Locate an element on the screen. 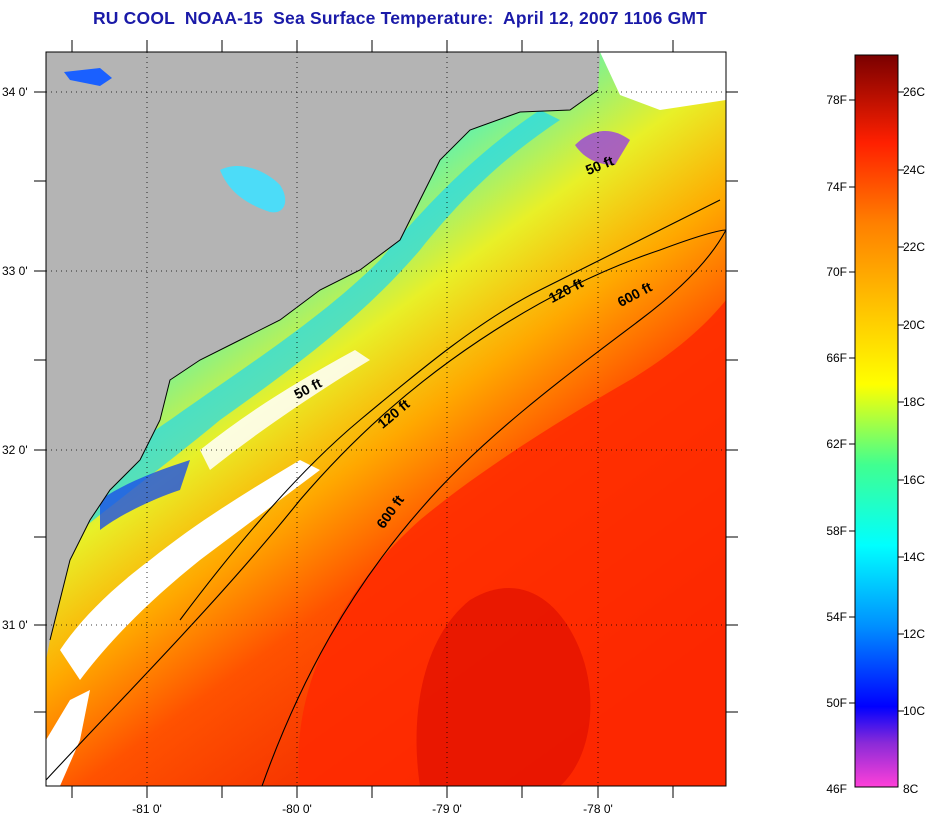 Image resolution: width=928 pixels, height=817 pixels. colorbar-c-label: 14C is located at coordinates (914, 557).